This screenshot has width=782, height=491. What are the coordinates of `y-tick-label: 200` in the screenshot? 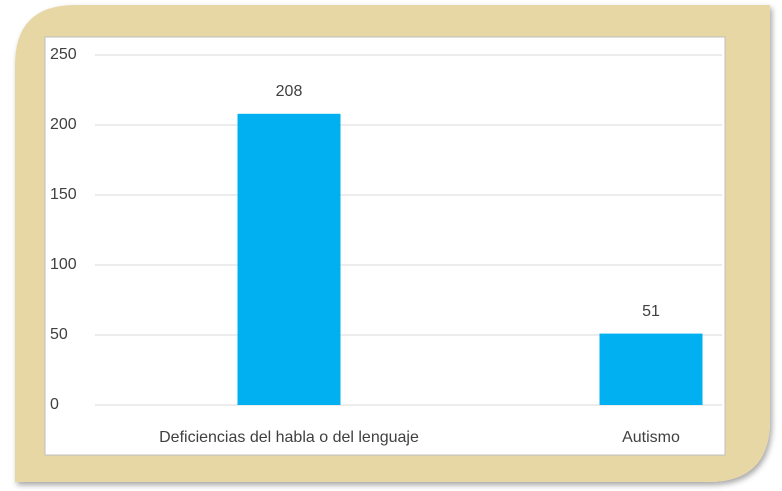 It's located at (63, 124).